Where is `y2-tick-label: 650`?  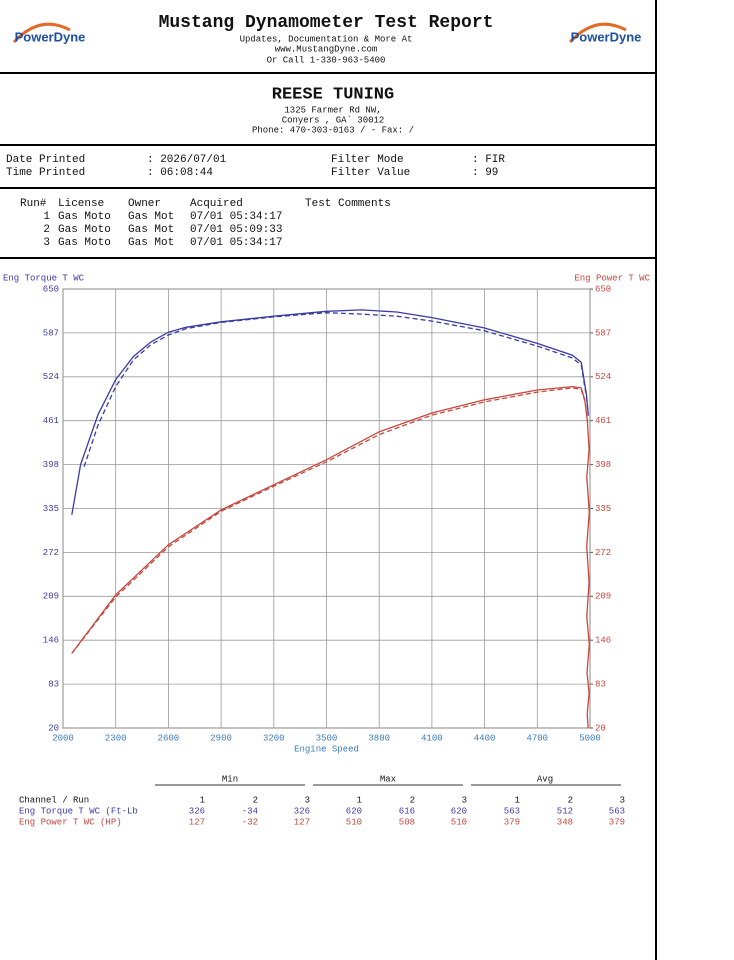 y2-tick-label: 650 is located at coordinates (603, 289).